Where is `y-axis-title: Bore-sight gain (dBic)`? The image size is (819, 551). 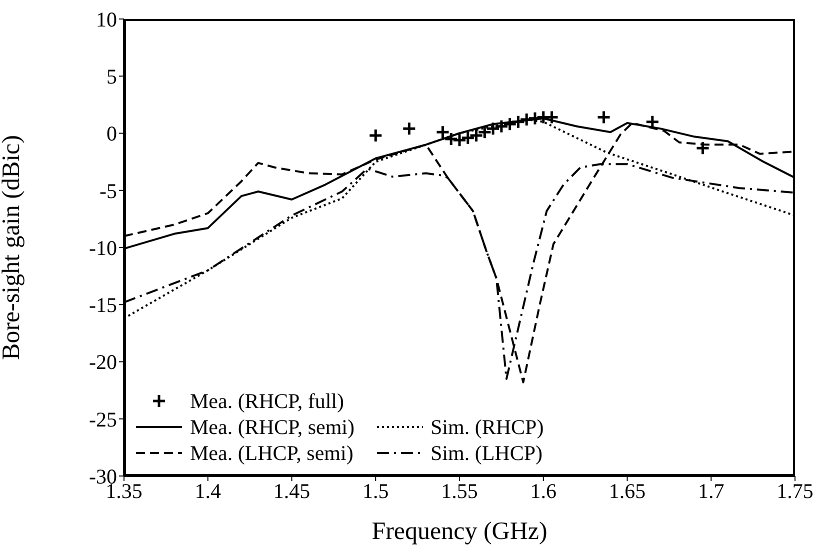 y-axis-title: Bore-sight gain (dBic) is located at coordinates (12, 247).